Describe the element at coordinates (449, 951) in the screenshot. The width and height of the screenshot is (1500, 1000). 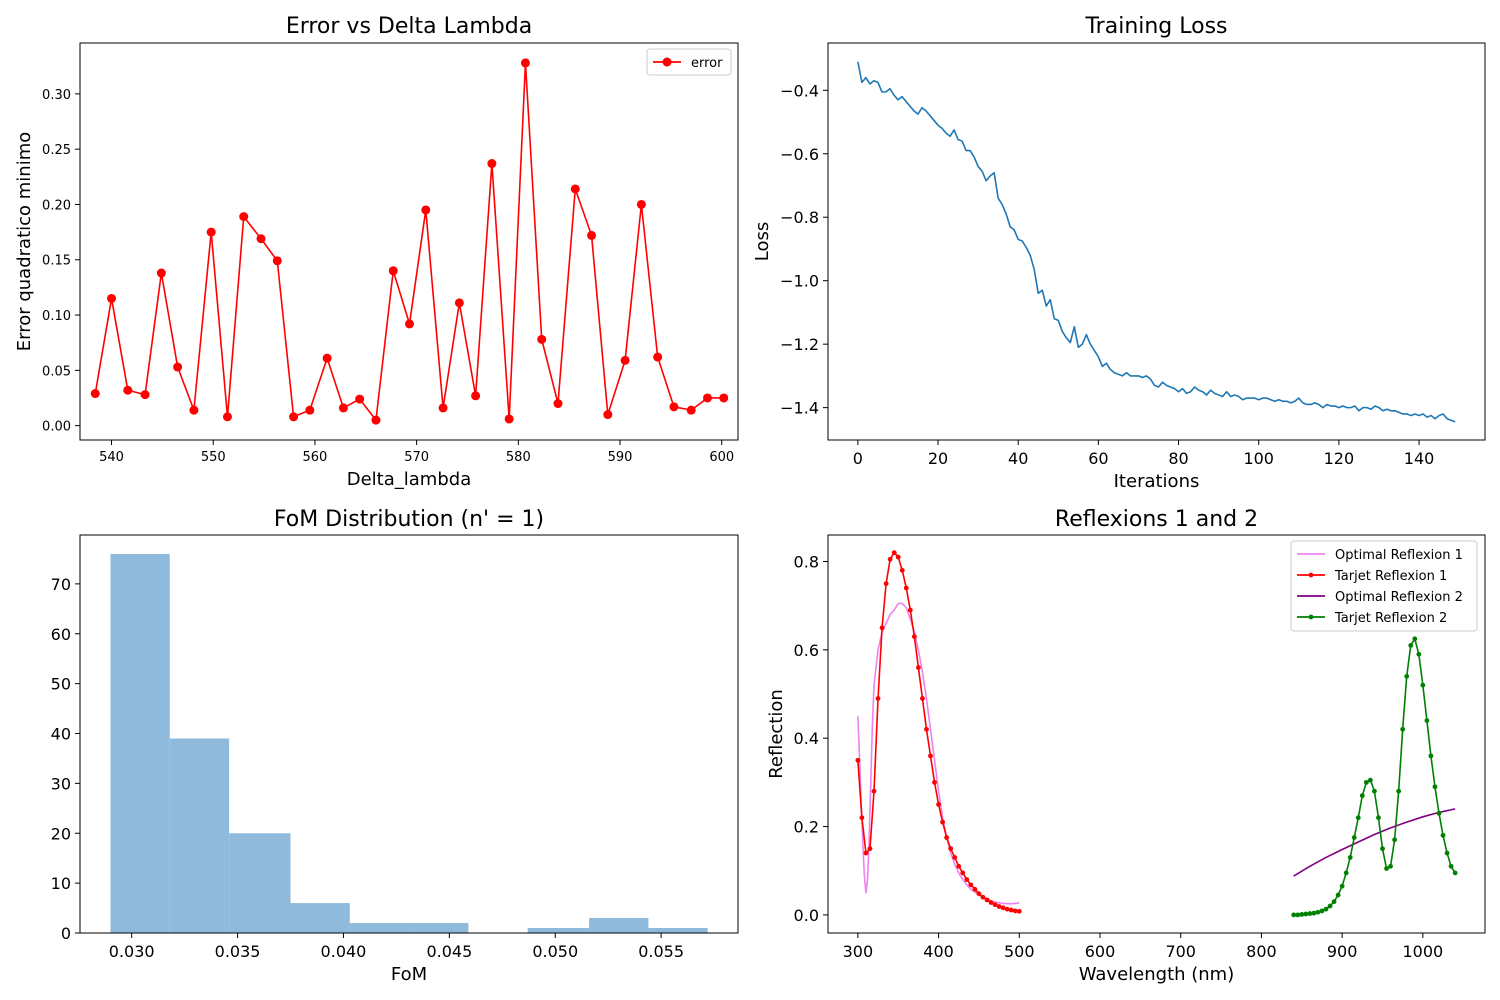
I see `x-tick-label: 0.045` at that location.